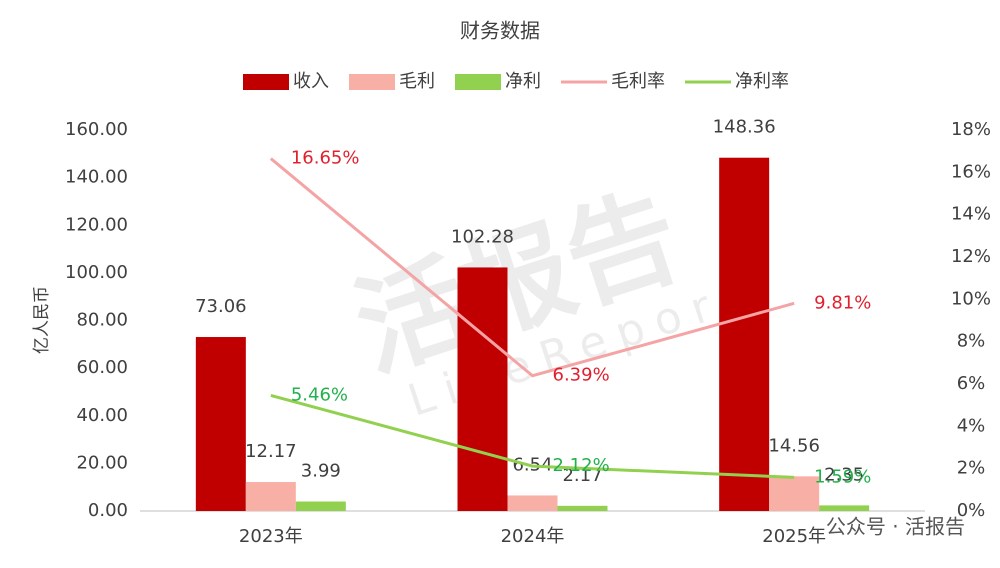 This screenshot has width=1000, height=568. What do you see at coordinates (319, 394) in the screenshot?
I see `line-value-label: 5.46%` at bounding box center [319, 394].